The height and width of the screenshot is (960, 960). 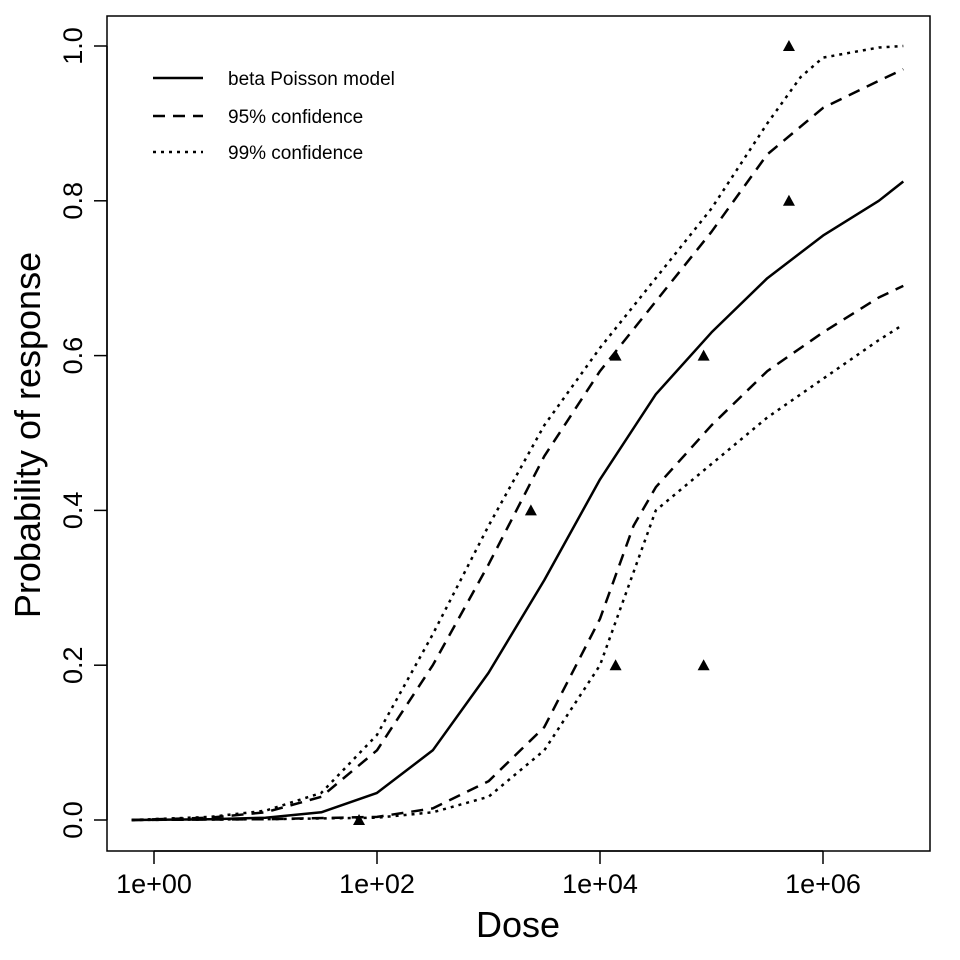 I want to click on legend-label: 95% confidence, so click(x=295, y=117).